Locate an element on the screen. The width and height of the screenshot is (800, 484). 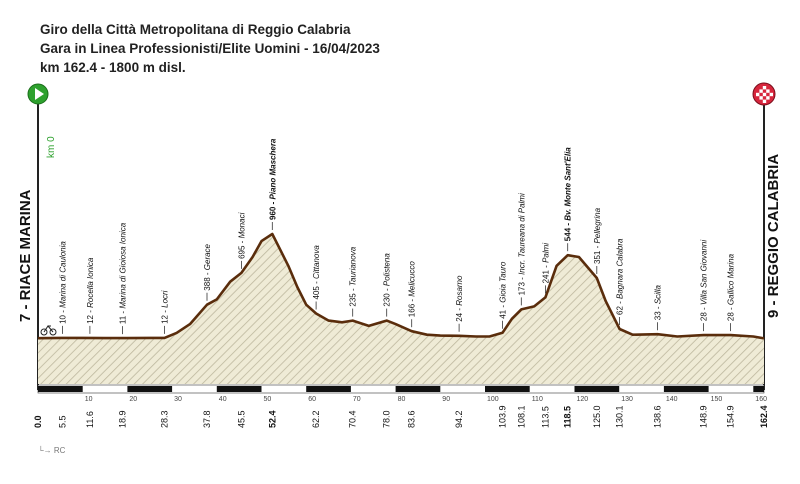
waypoint-label: 33 - Scilla is located at coordinates (658, 303).